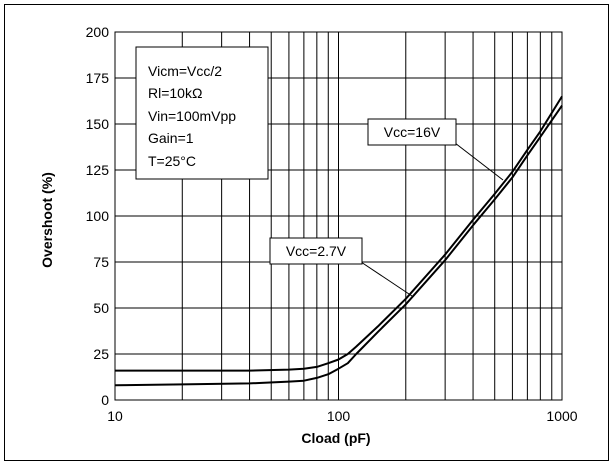 The width and height of the screenshot is (615, 467). What do you see at coordinates (341, 267) in the screenshot?
I see `callout-vcc27: Vcc=2.7V` at bounding box center [341, 267].